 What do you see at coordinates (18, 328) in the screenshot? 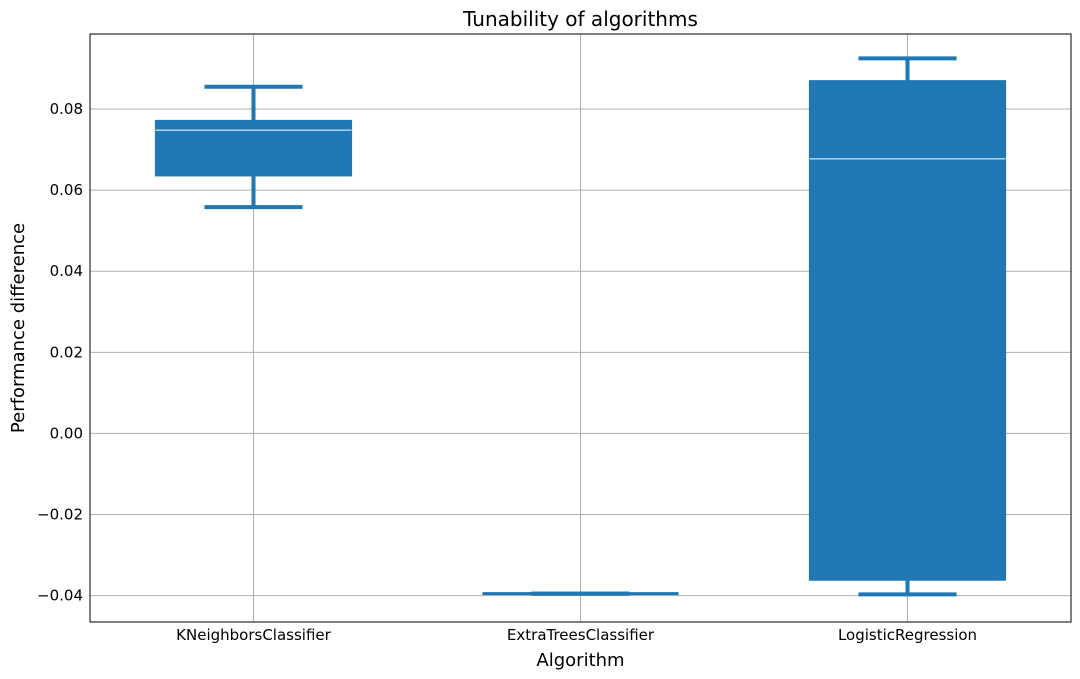
I see `y-axis-label: Performance difference` at bounding box center [18, 328].